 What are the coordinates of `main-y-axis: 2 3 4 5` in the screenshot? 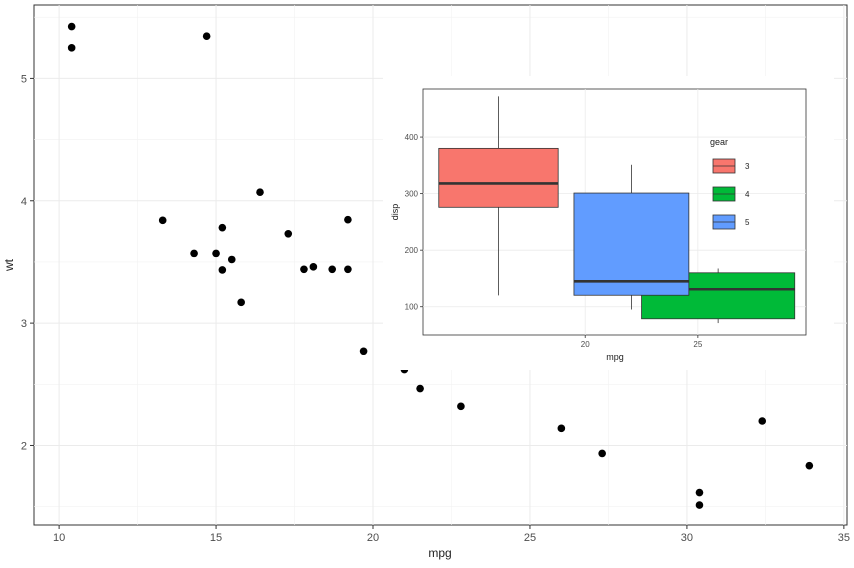 It's located at (27, 262).